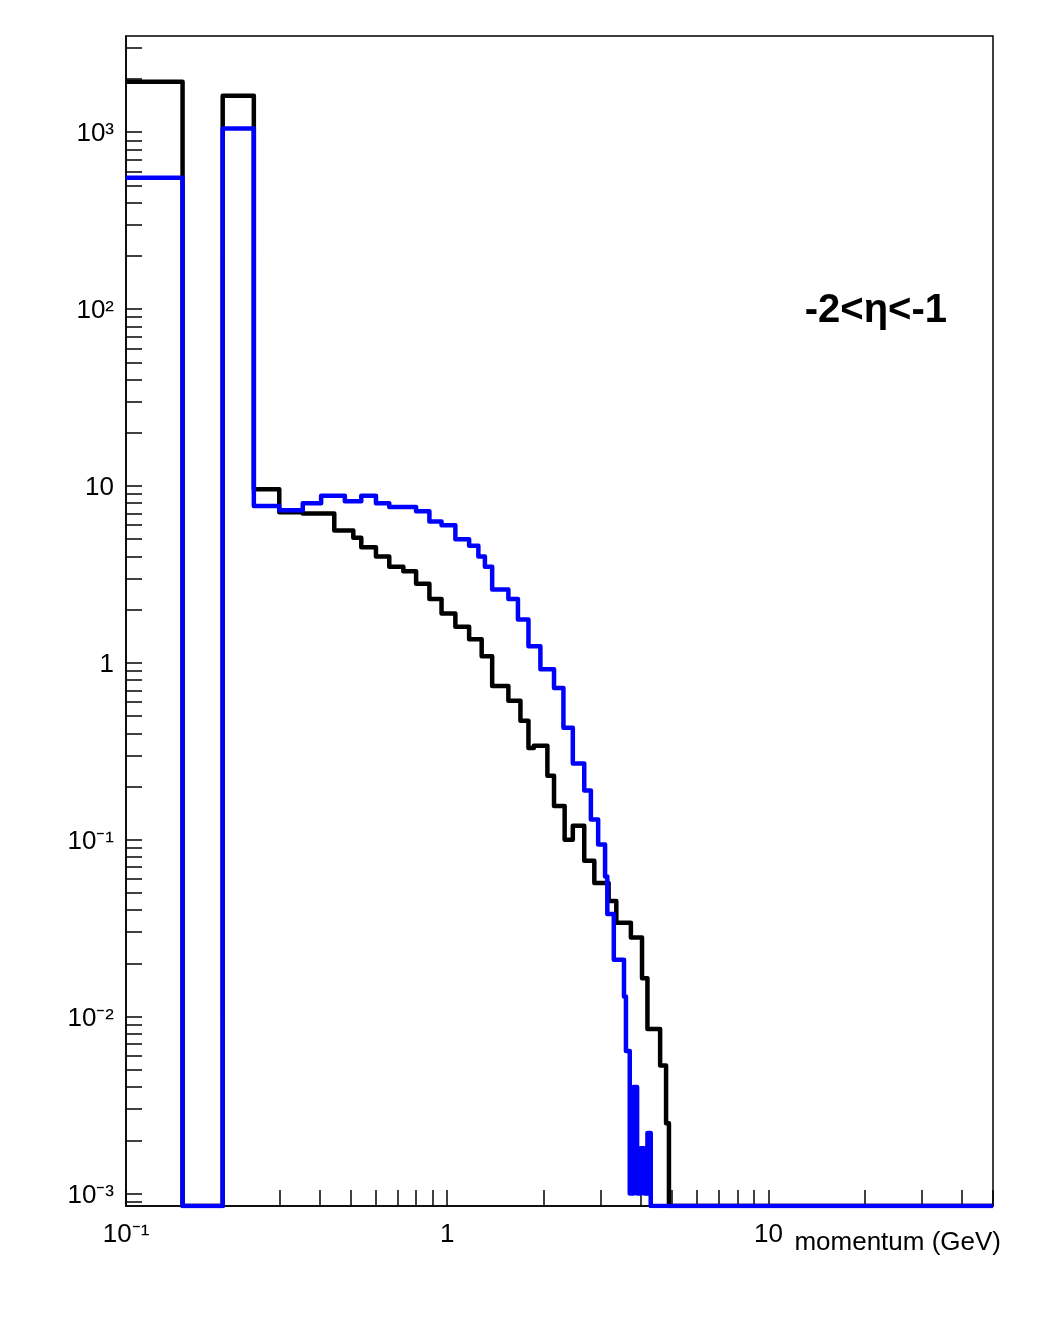 The width and height of the screenshot is (1055, 1327). I want to click on y-tick-label: 1, so click(106, 662).